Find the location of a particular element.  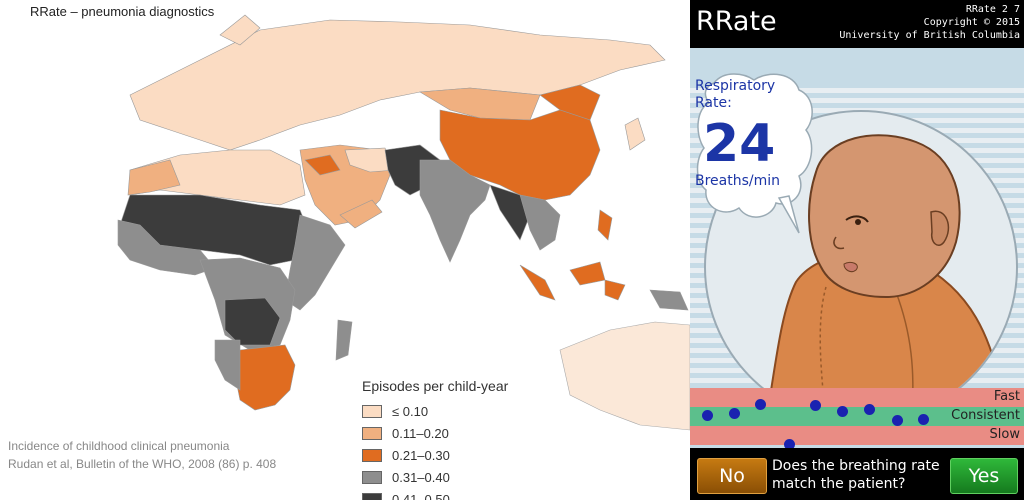

map-region-southern-africa is located at coordinates (265, 377).